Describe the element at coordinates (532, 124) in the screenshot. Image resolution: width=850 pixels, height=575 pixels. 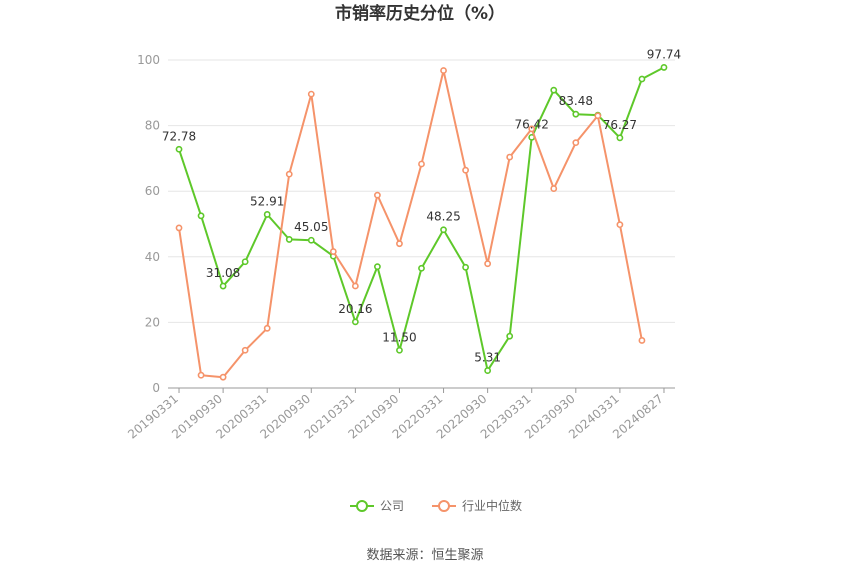
I see `data-label: 76.42` at that location.